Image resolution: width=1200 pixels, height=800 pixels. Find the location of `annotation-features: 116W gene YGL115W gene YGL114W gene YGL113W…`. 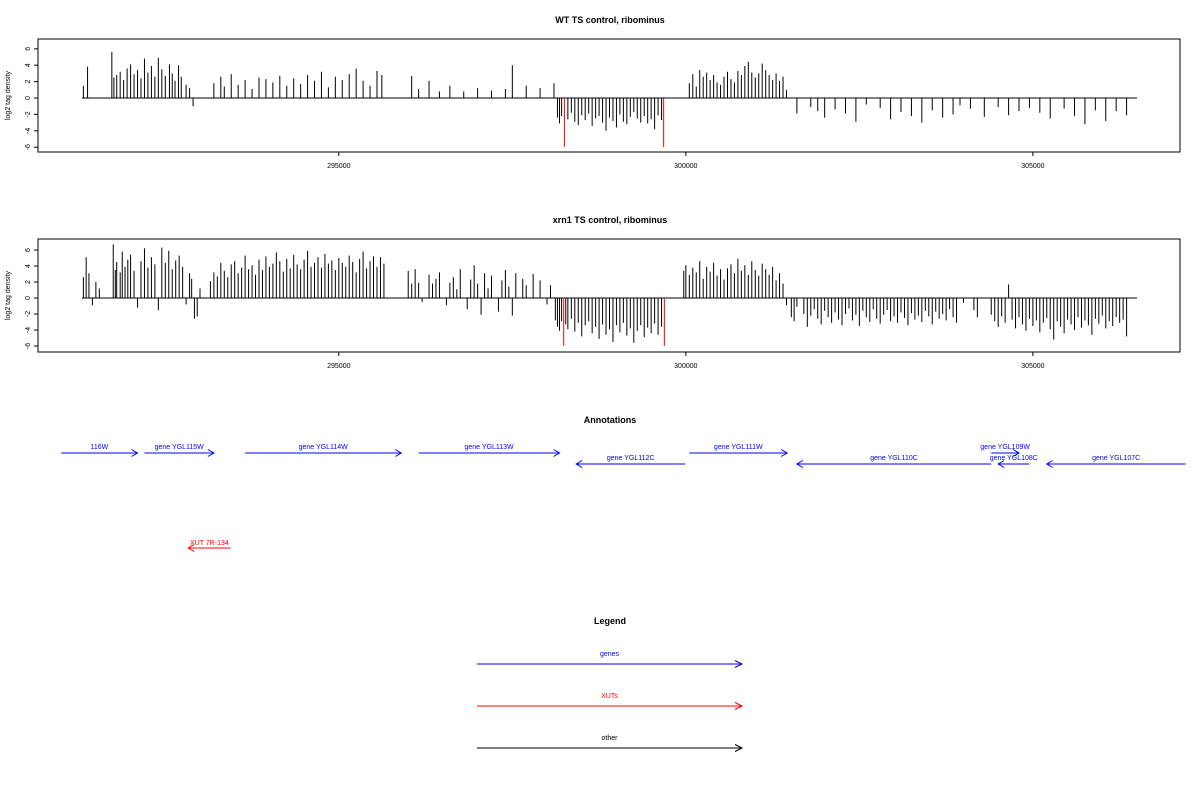

annotation-features: 116W gene YGL115W gene YGL114W gene YGL113W… is located at coordinates (623, 498).